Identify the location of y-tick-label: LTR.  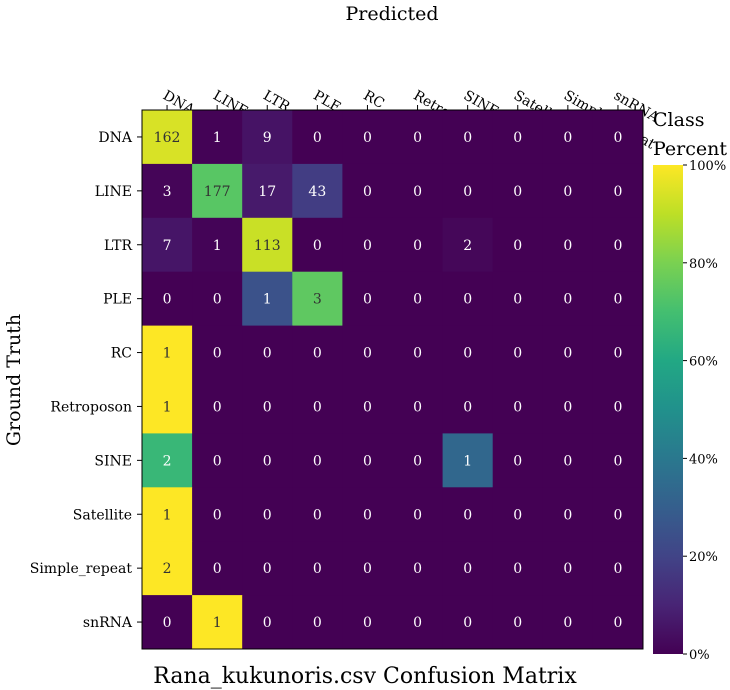
(118, 246).